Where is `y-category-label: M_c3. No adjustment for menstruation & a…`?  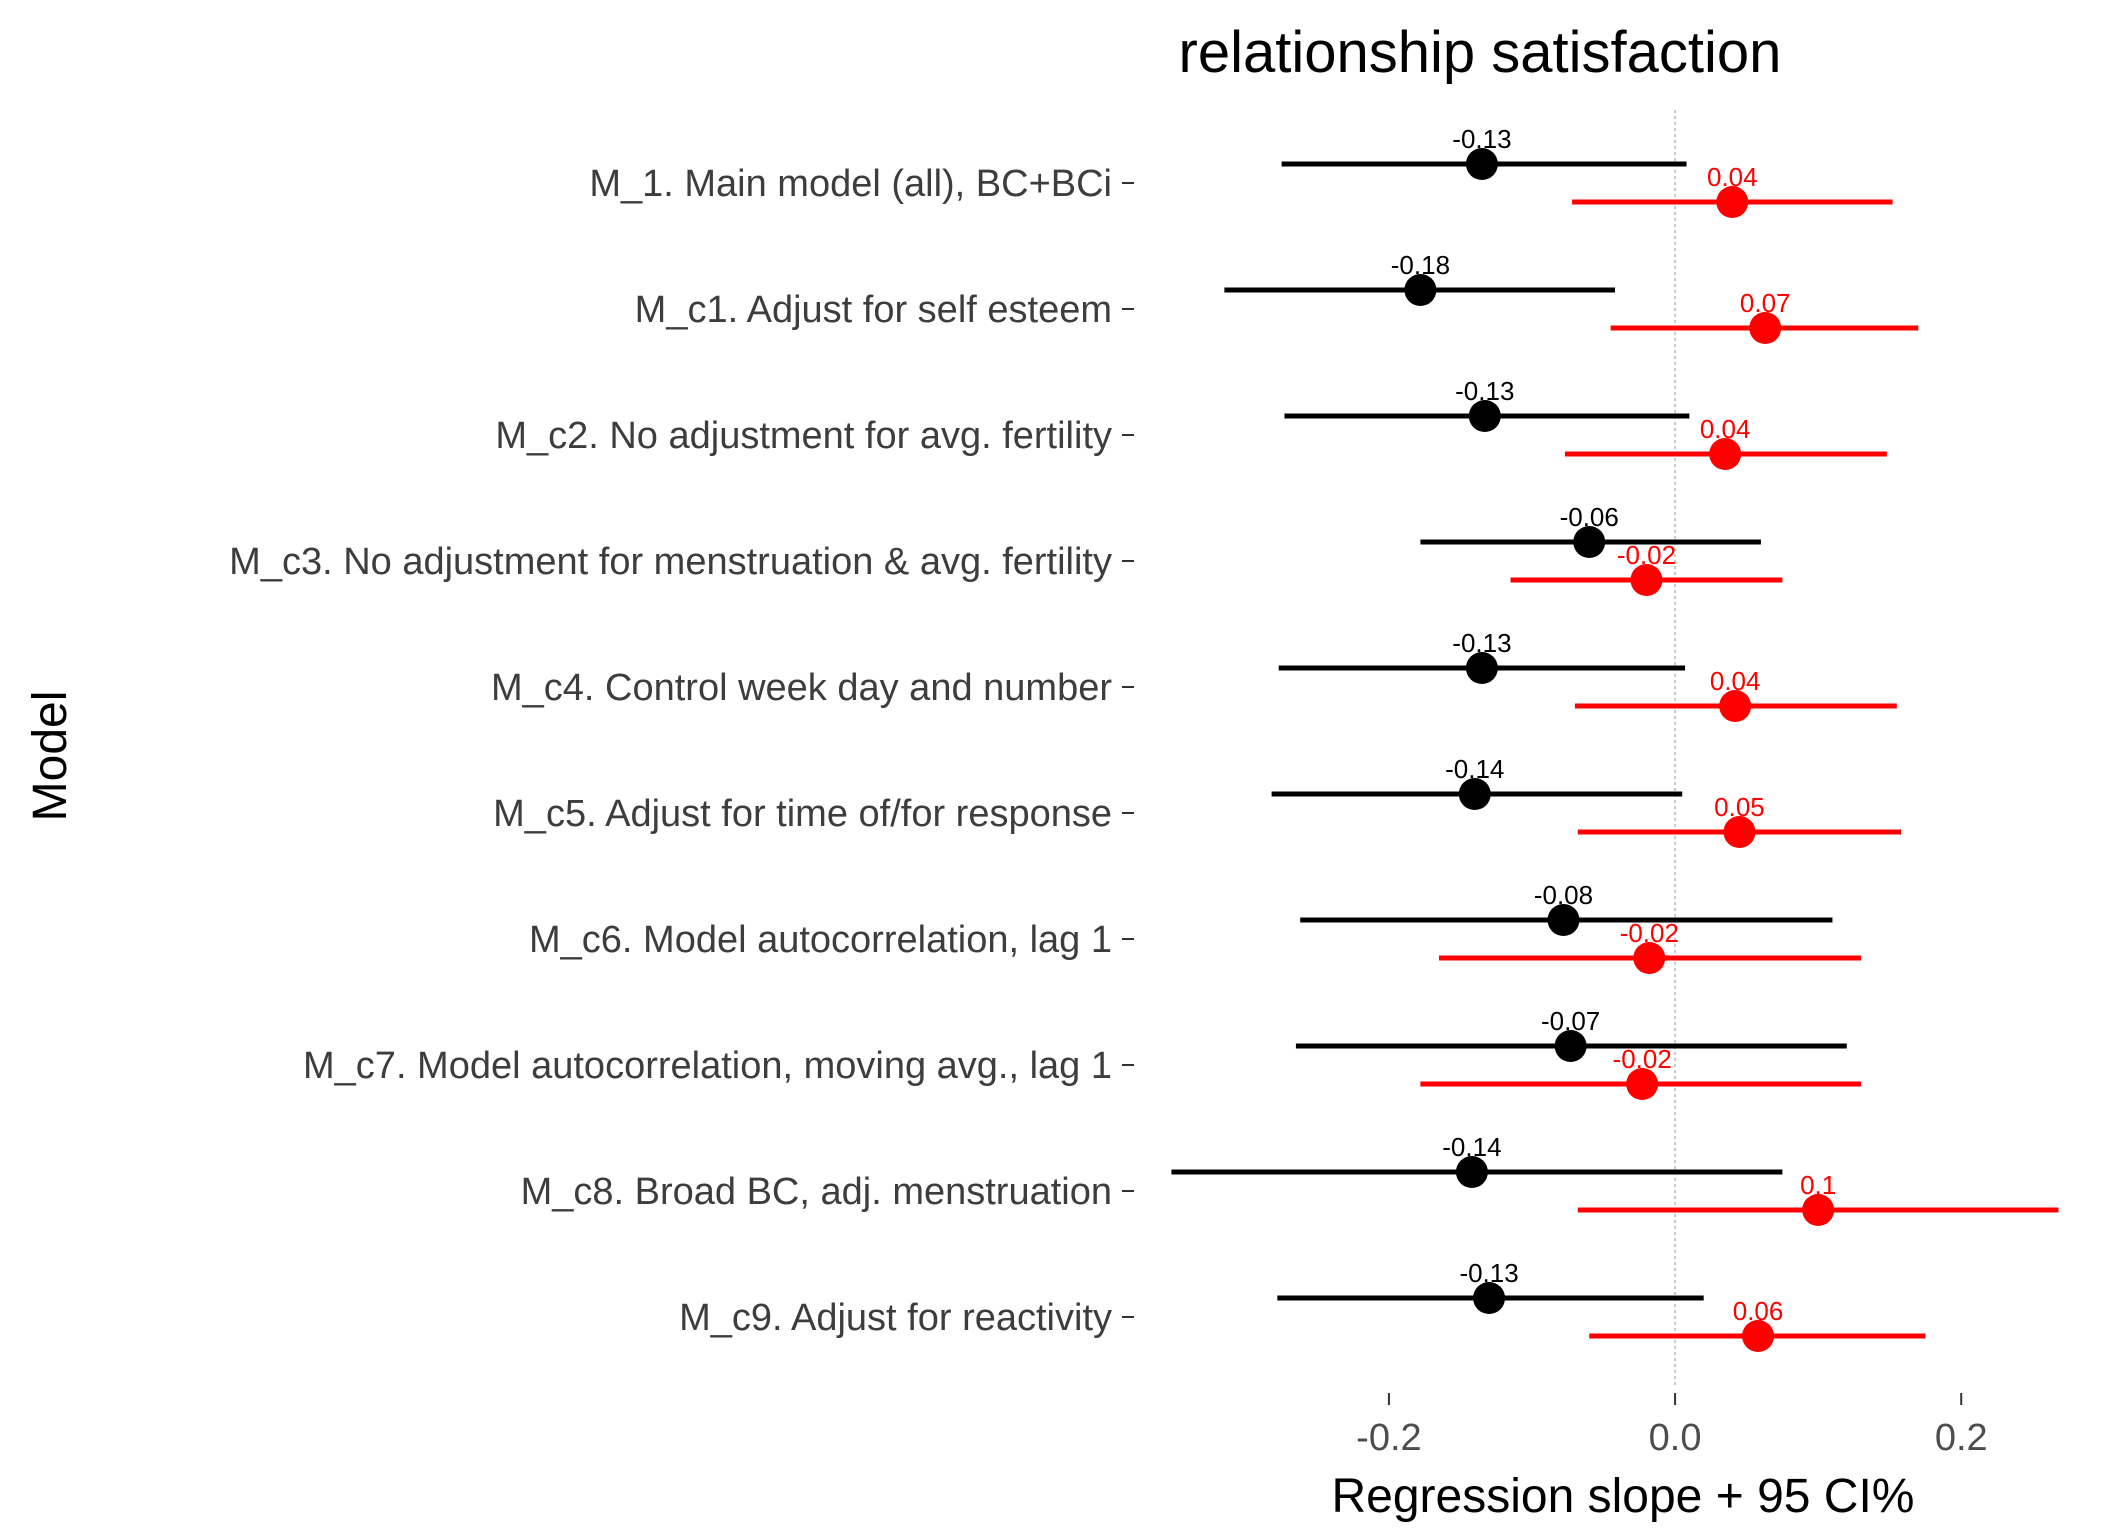
y-category-label: M_c3. No adjustment for menstruation & a… is located at coordinates (670, 562).